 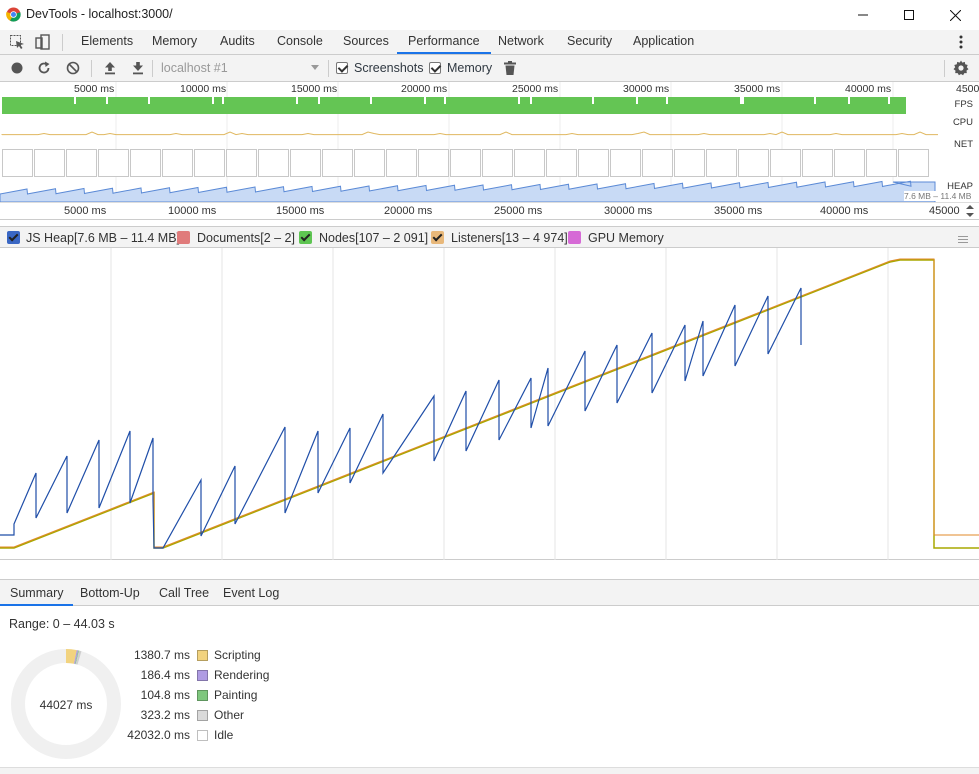 I want to click on ruler-label: 10000 ms, so click(x=203, y=89).